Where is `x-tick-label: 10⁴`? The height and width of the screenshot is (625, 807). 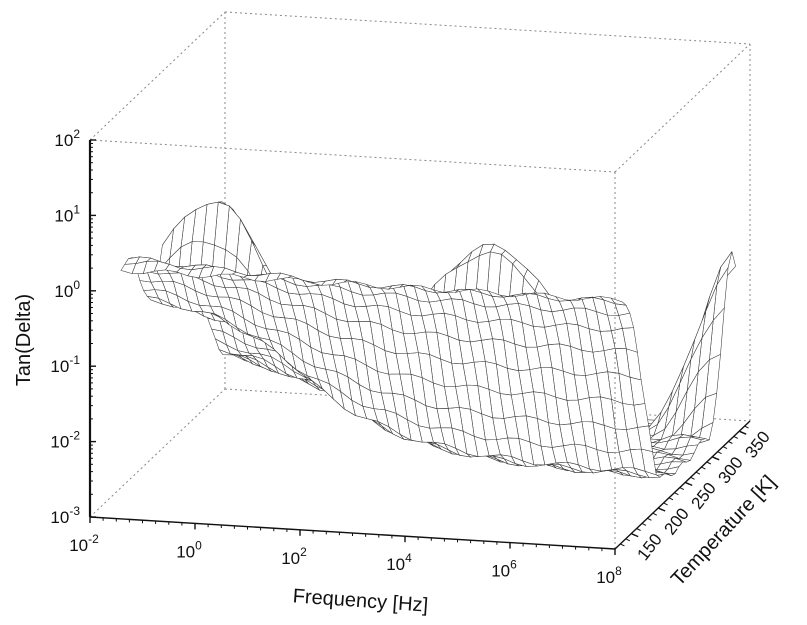 x-tick-label: 10⁴ is located at coordinates (399, 562).